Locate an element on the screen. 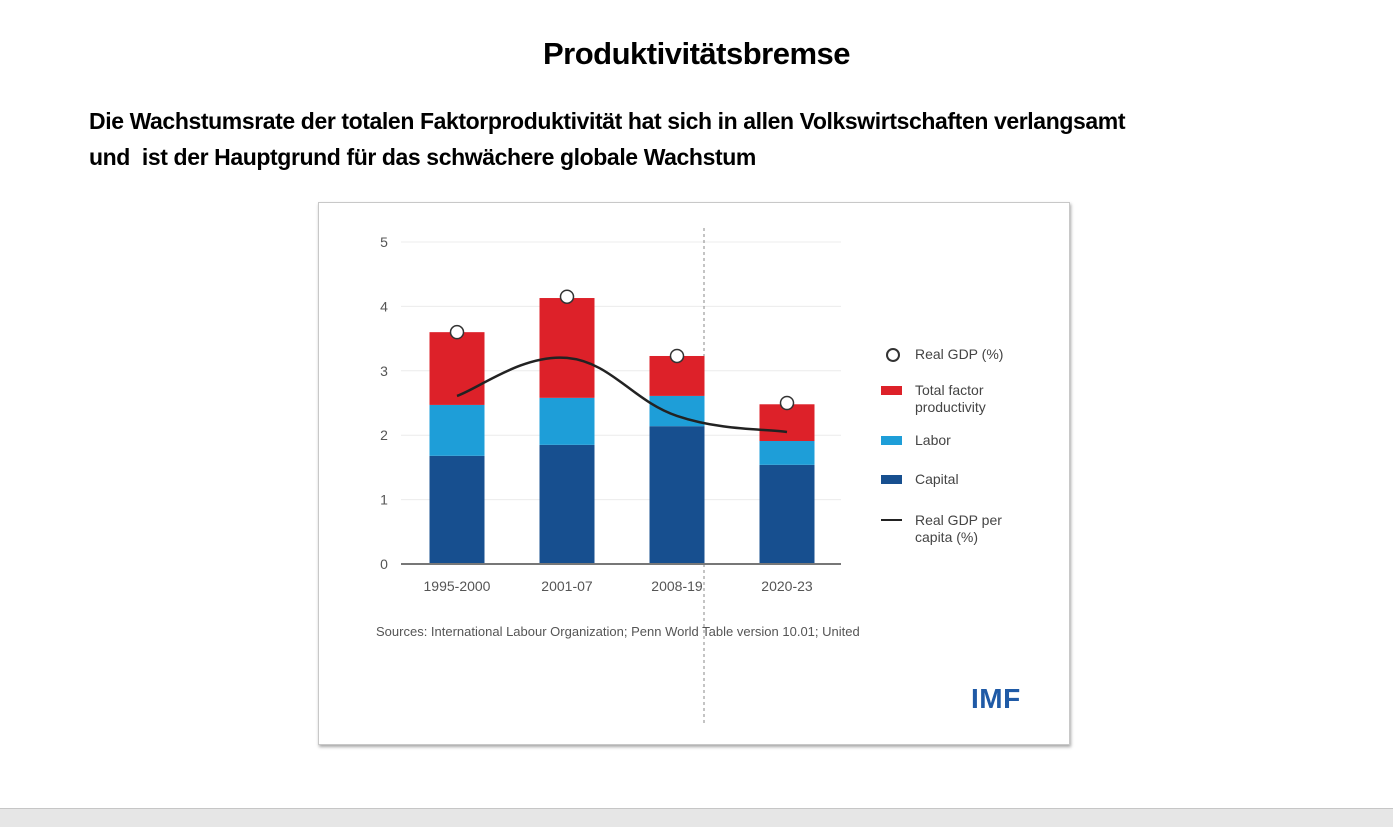 The image size is (1393, 827). y-tick-label: 5 is located at coordinates (384, 242).